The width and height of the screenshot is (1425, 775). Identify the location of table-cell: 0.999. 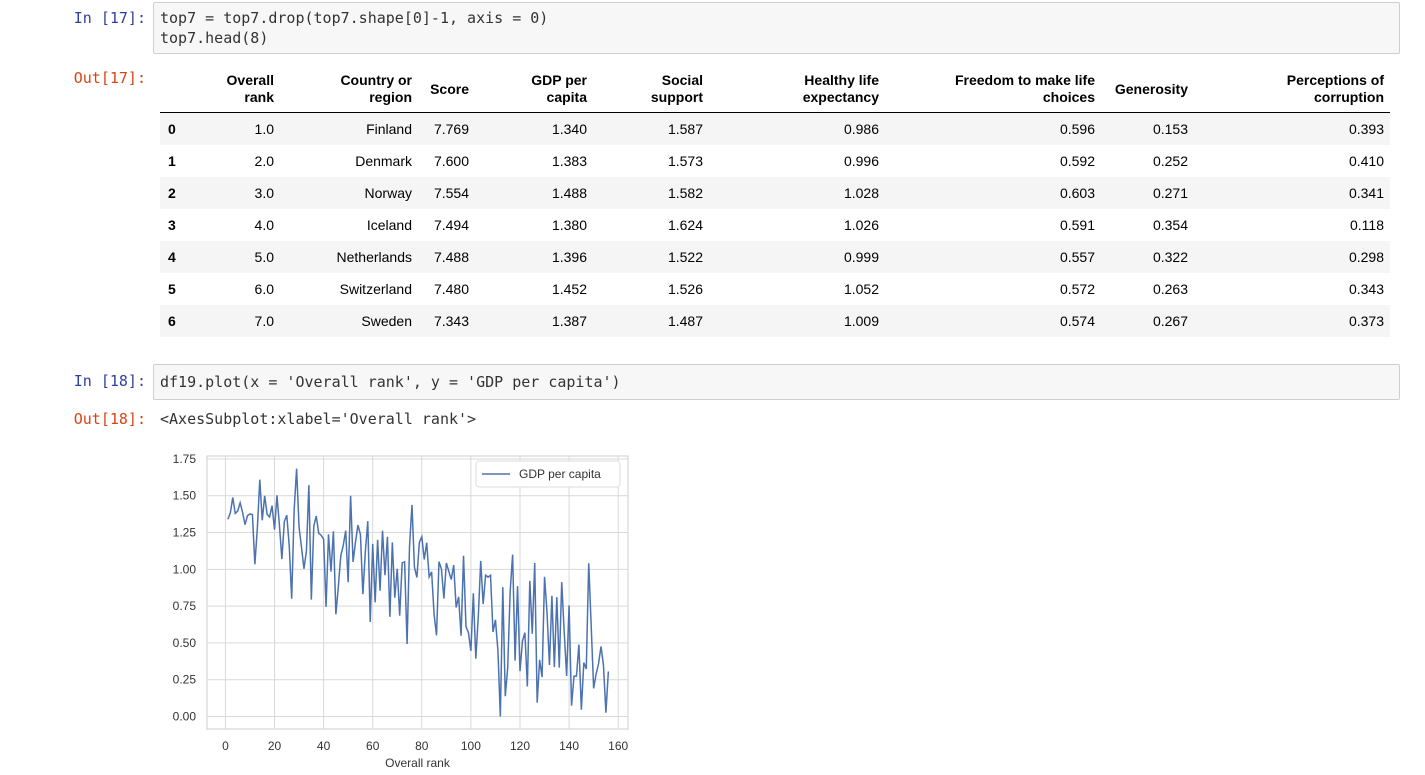
(797, 257).